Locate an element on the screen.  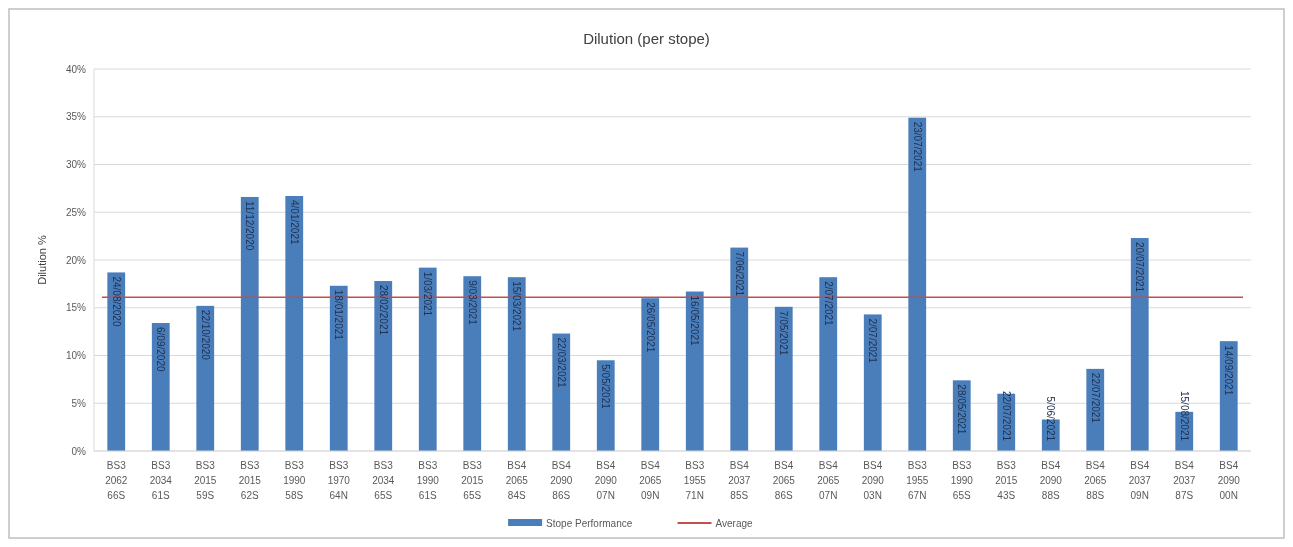
x-tick-label: BS4 2065 86S is located at coordinates (784, 480).